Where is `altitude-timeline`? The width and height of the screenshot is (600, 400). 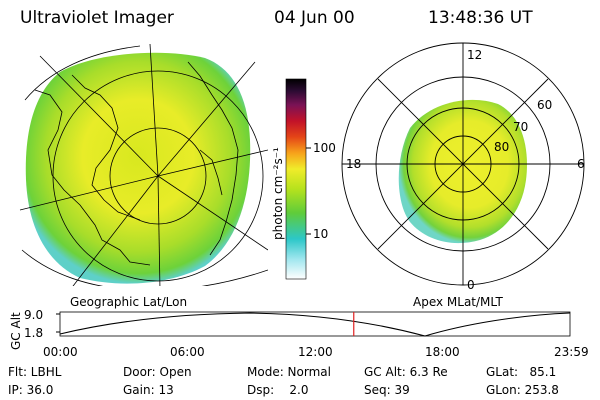
altitude-timeline is located at coordinates (313, 324).